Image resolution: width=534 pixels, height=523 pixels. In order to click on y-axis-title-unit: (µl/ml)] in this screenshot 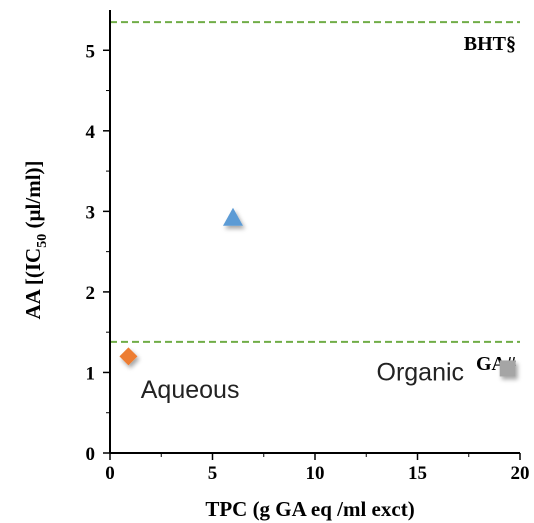, I will do `click(33, 196)`.